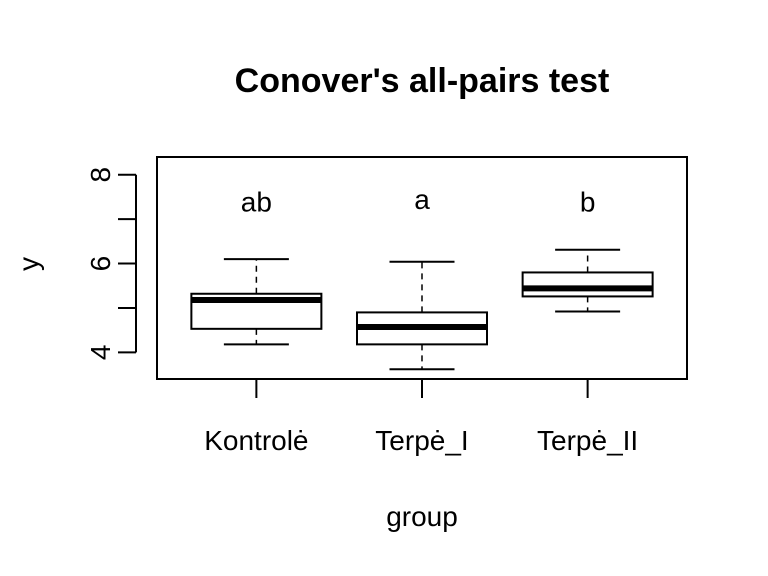 This screenshot has height=576, width=768. What do you see at coordinates (28, 264) in the screenshot?
I see `y-axis-label: y` at bounding box center [28, 264].